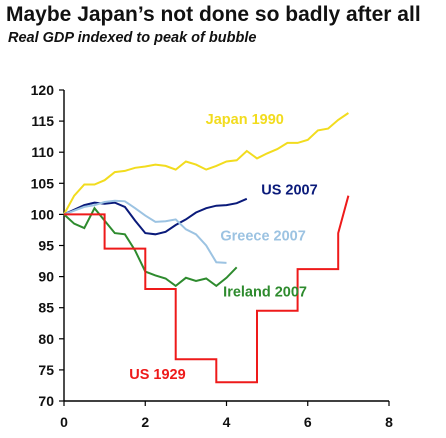 This screenshot has height=438, width=446. I want to click on series-line-greece-2007, so click(145, 231).